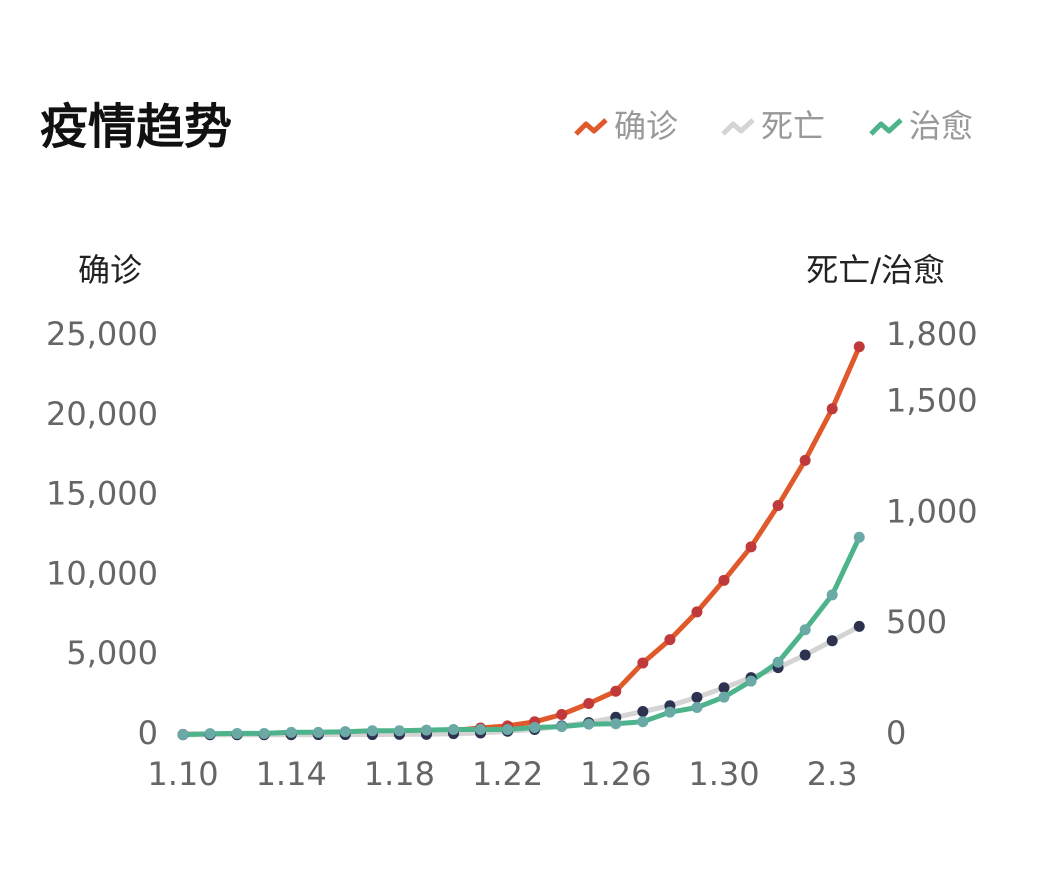  I want to click on x-tick-label: 1.14, so click(291, 774).